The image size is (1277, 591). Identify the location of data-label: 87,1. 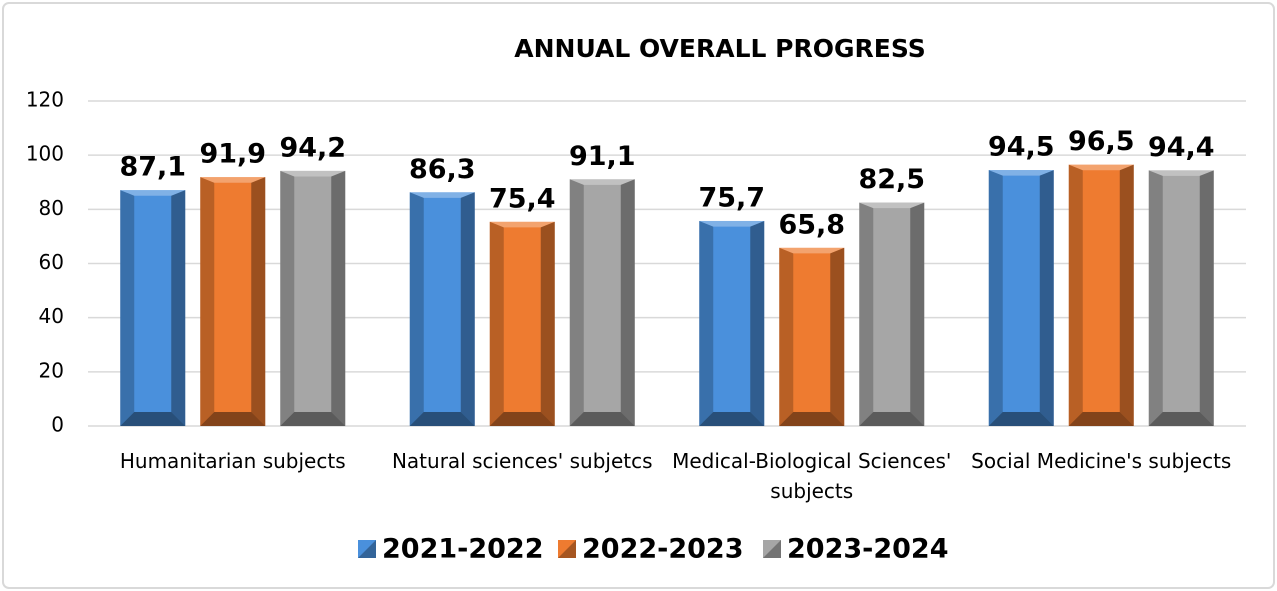
(152, 167).